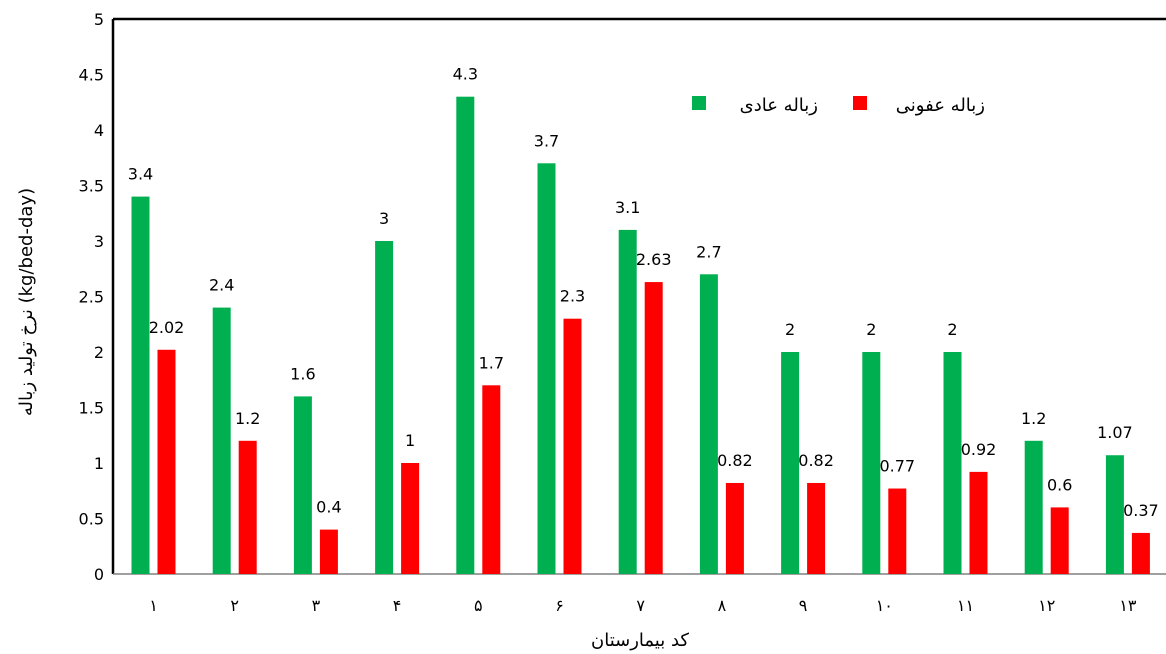 The width and height of the screenshot is (1166, 654). What do you see at coordinates (640, 640) in the screenshot?
I see `x-axis-title: کد بیمارستان` at bounding box center [640, 640].